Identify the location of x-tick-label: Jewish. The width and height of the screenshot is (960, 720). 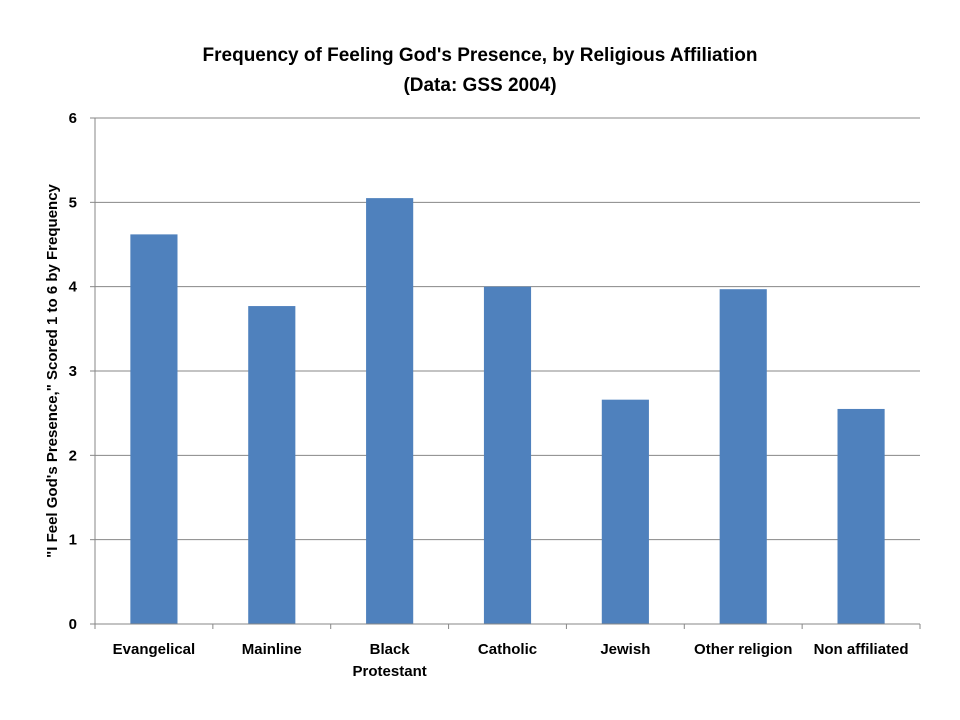
(625, 649).